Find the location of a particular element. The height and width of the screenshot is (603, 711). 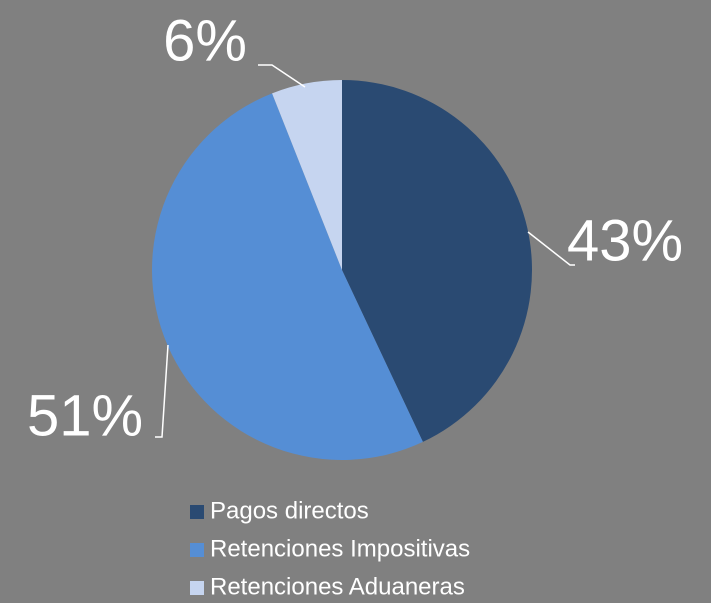

data-label: 6% is located at coordinates (205, 40).